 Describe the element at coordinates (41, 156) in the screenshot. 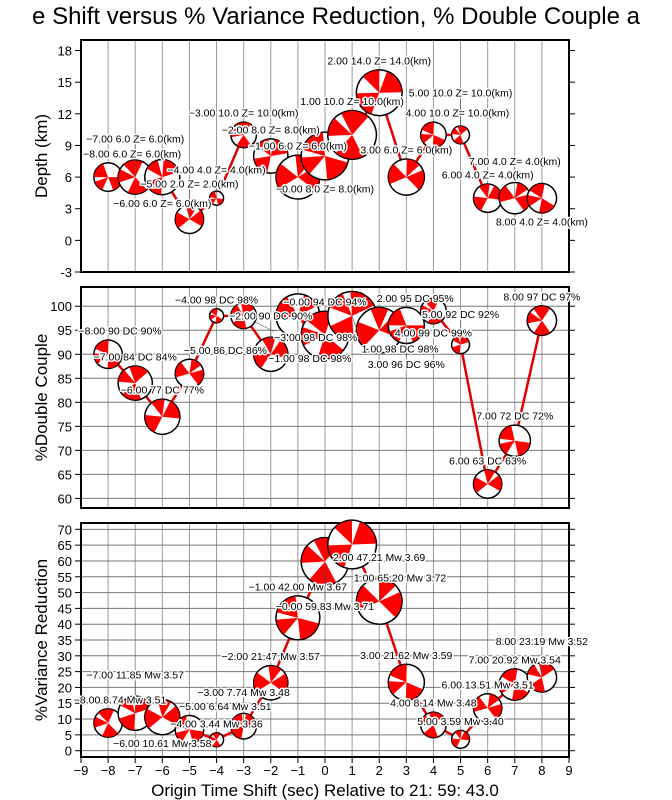

I see `y-axis-label: Depth (km)` at that location.